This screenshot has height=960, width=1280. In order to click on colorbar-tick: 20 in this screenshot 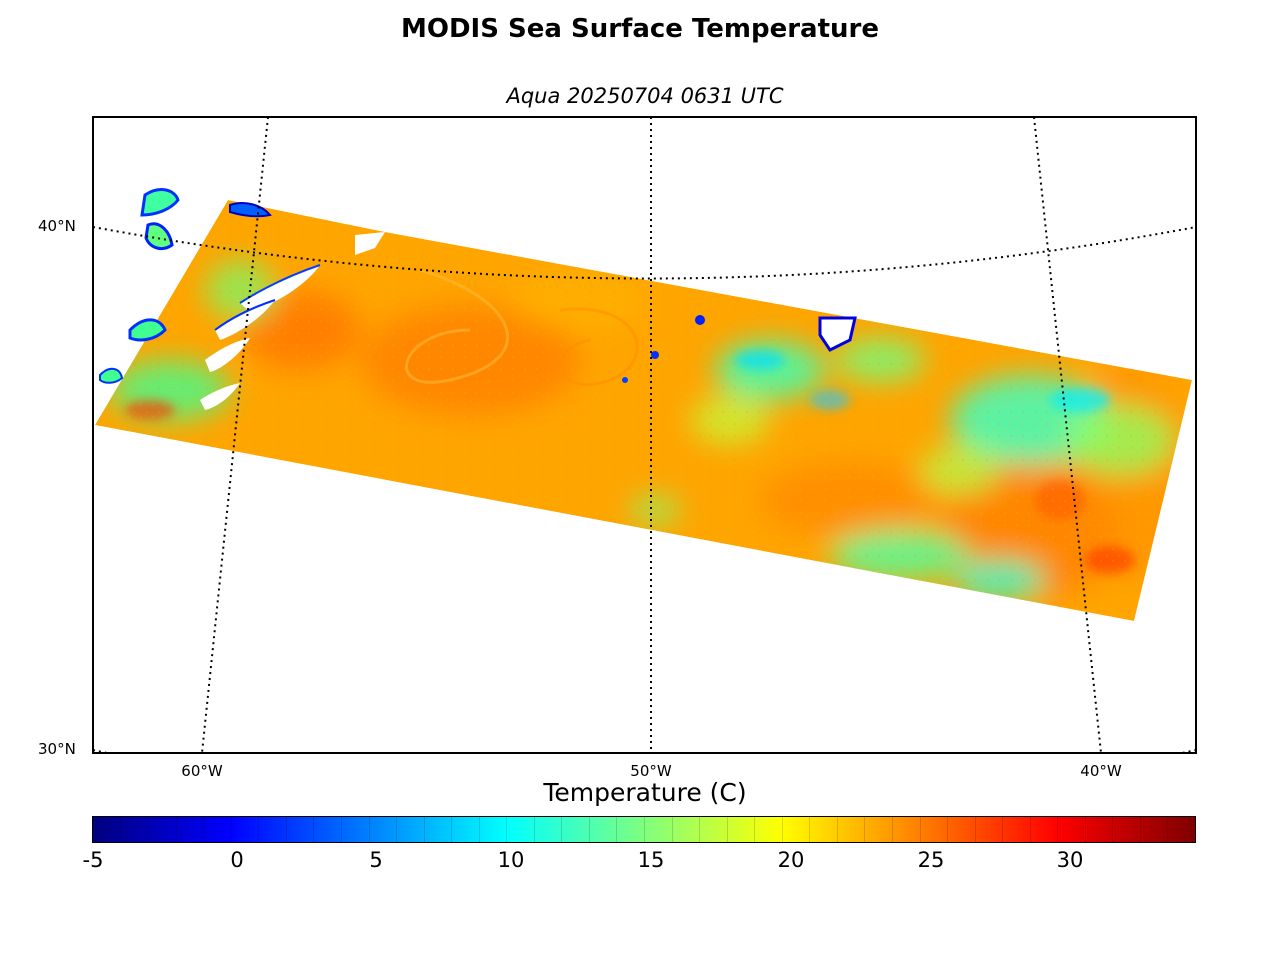, I will do `click(791, 860)`.